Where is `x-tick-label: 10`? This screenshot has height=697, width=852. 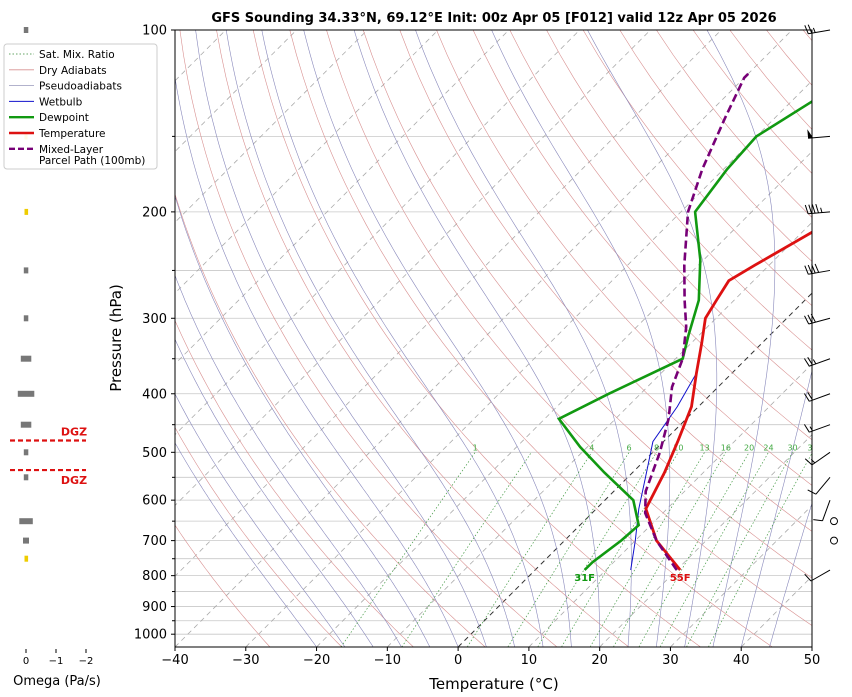
x-tick-label: 10 is located at coordinates (529, 660).